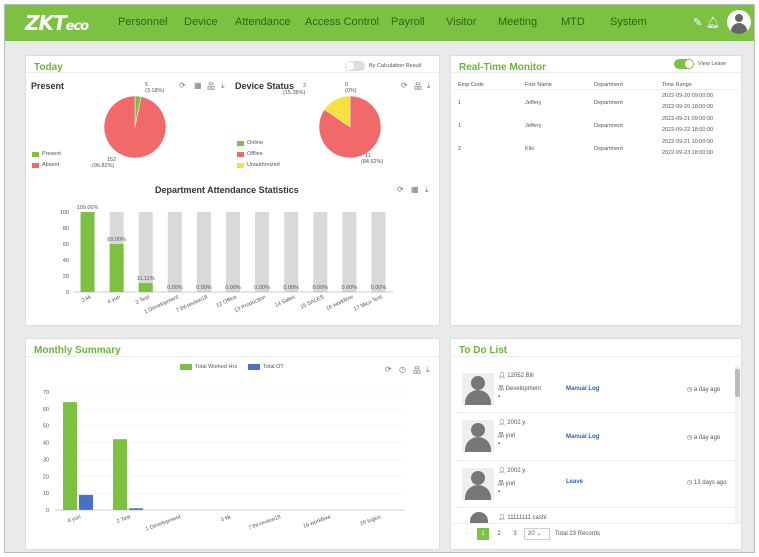  I want to click on clock-icon: ◷, so click(402, 369).